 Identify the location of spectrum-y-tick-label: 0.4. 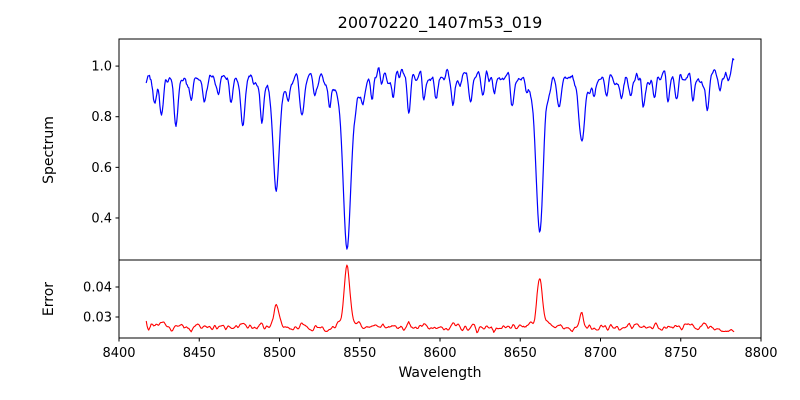
(101, 218).